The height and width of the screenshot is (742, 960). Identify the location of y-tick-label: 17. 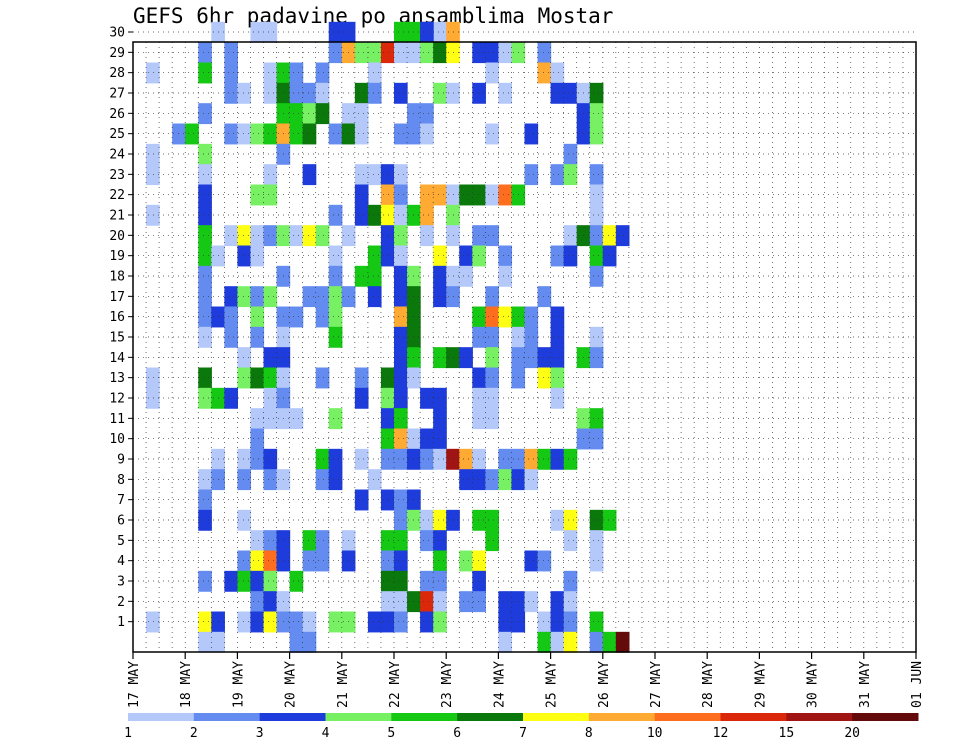
(117, 297).